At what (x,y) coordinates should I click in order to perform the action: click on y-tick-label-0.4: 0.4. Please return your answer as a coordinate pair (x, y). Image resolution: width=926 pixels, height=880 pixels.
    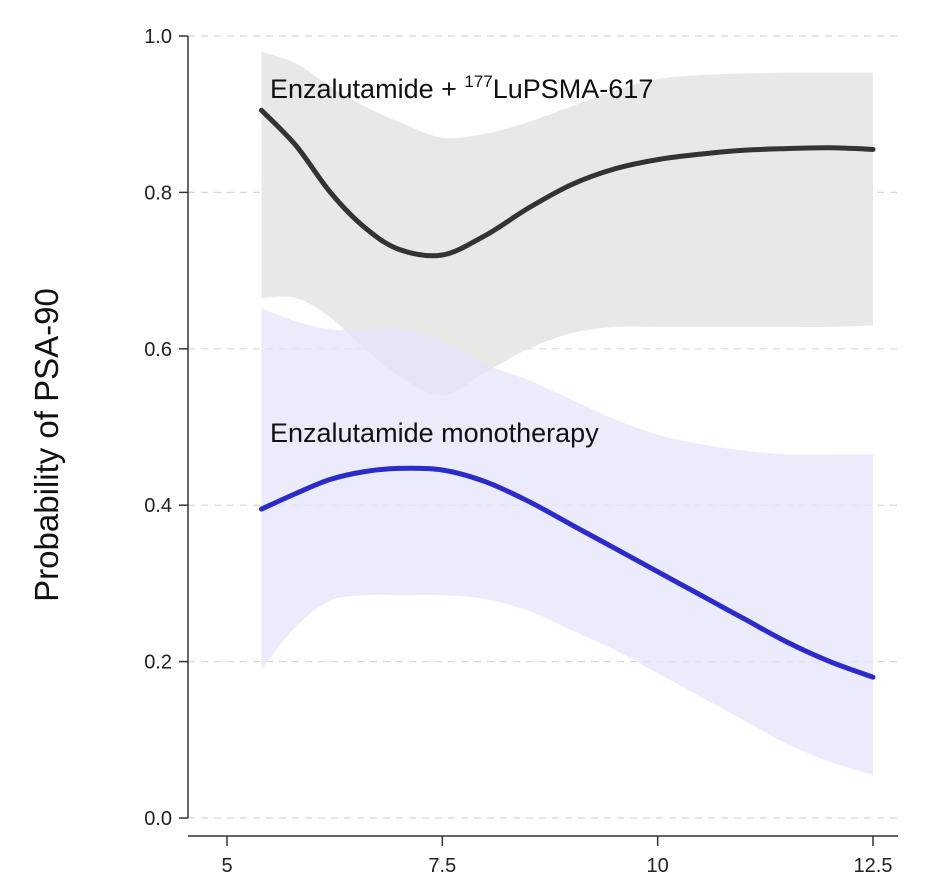
    Looking at the image, I should click on (158, 506).